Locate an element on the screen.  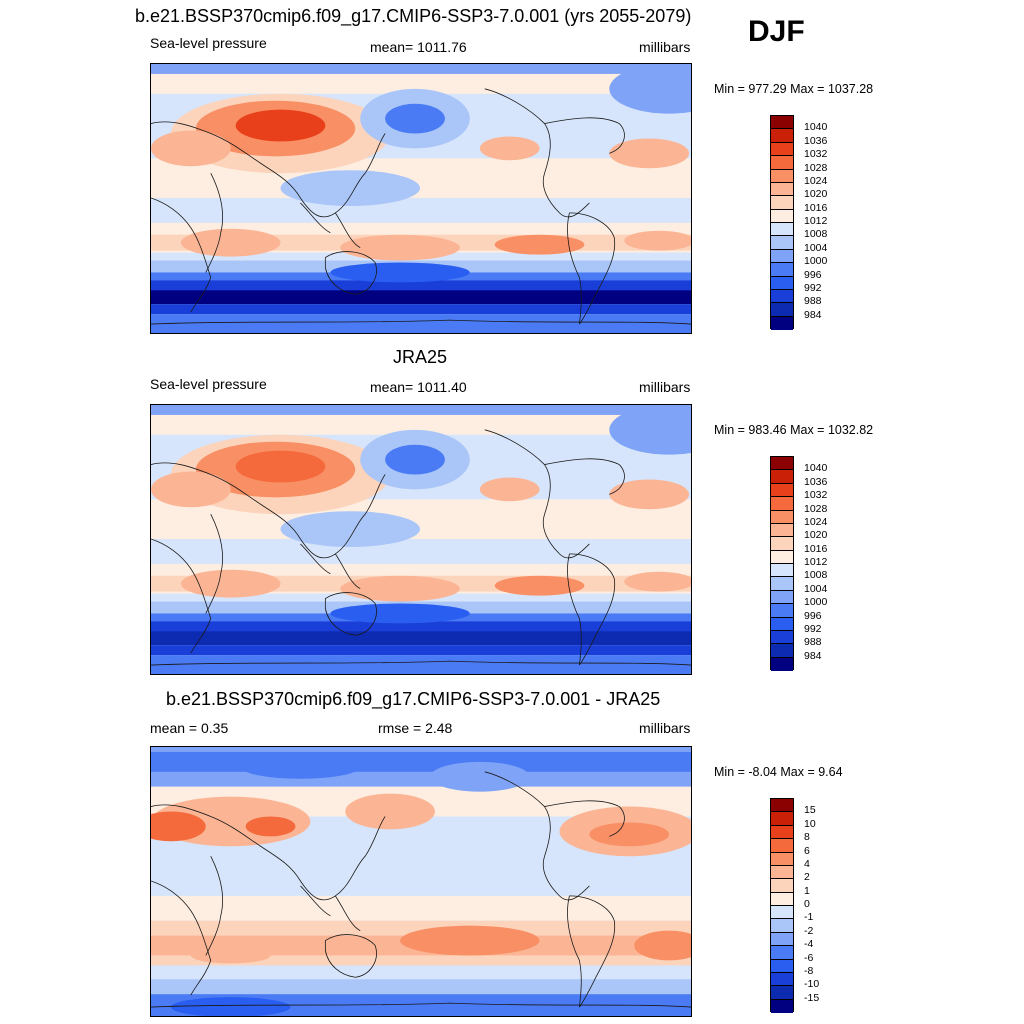
colorbar-tick-label: 988 is located at coordinates (813, 642).